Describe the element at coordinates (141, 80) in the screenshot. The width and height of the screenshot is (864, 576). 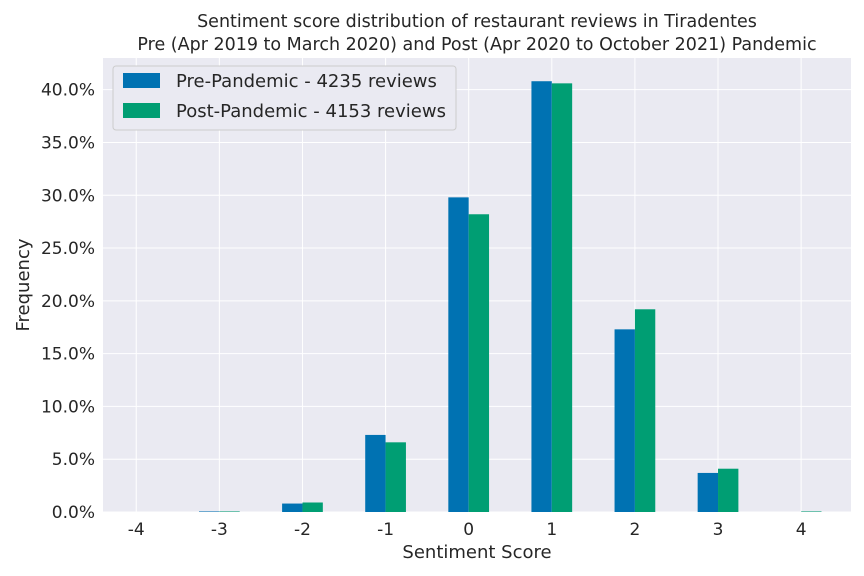
I see `legend-swatch-pre-pandemic` at that location.